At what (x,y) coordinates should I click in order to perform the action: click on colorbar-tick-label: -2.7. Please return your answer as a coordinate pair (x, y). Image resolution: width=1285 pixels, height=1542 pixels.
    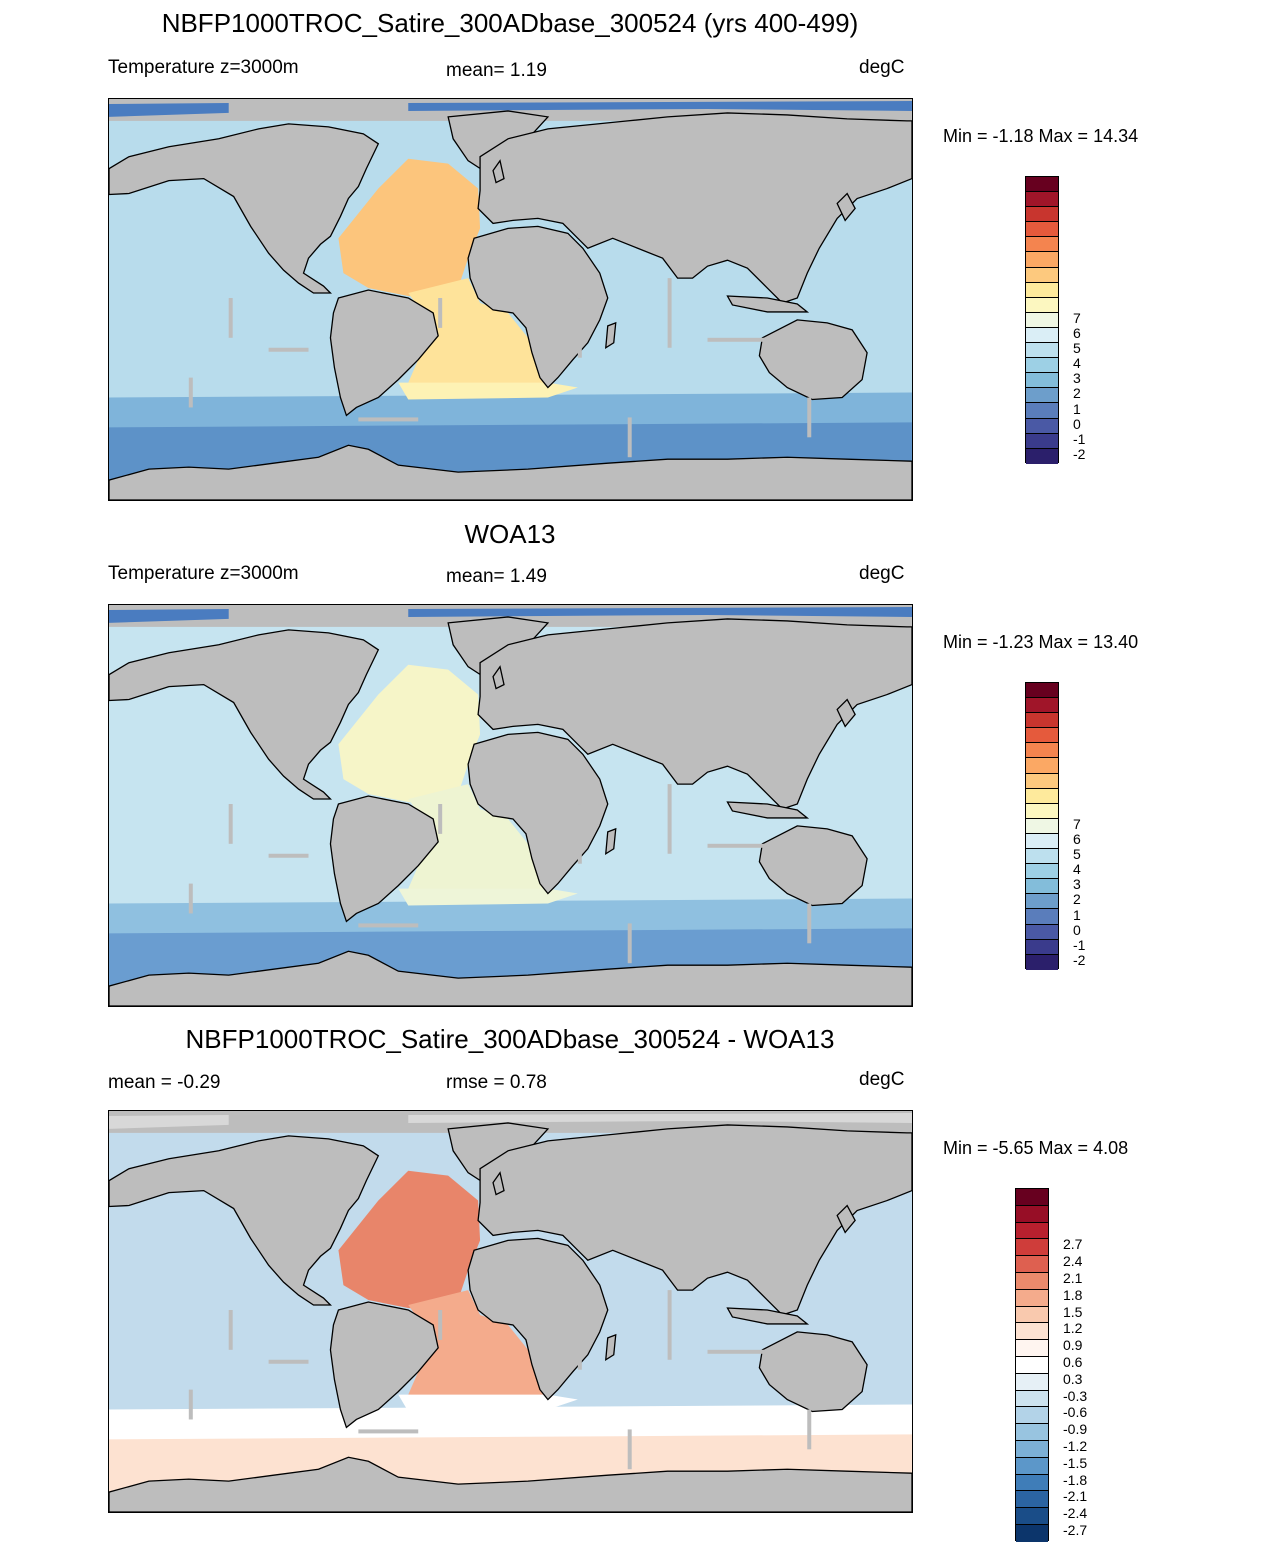
    Looking at the image, I should click on (1075, 1530).